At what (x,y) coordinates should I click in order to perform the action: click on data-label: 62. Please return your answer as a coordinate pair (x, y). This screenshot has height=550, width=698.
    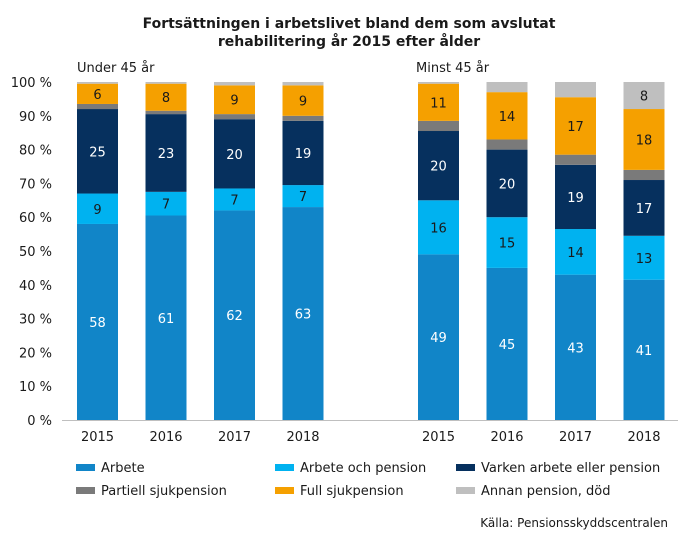
    Looking at the image, I should click on (234, 316).